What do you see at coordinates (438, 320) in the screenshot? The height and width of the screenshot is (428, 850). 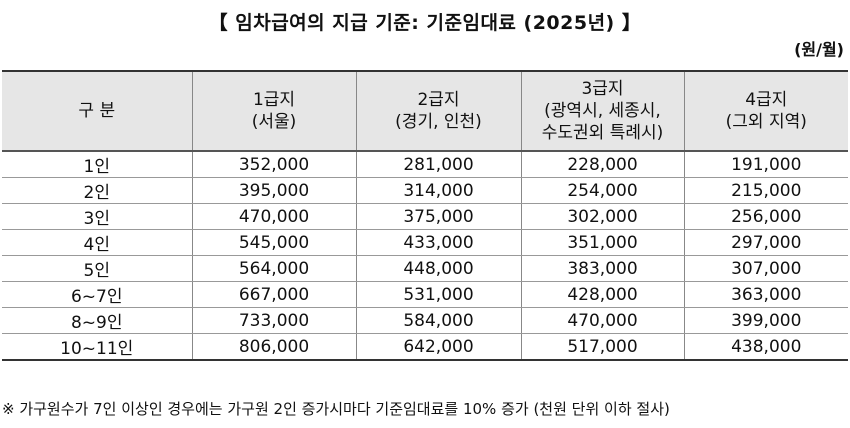 I see `rent-value-cell: 584,000` at bounding box center [438, 320].